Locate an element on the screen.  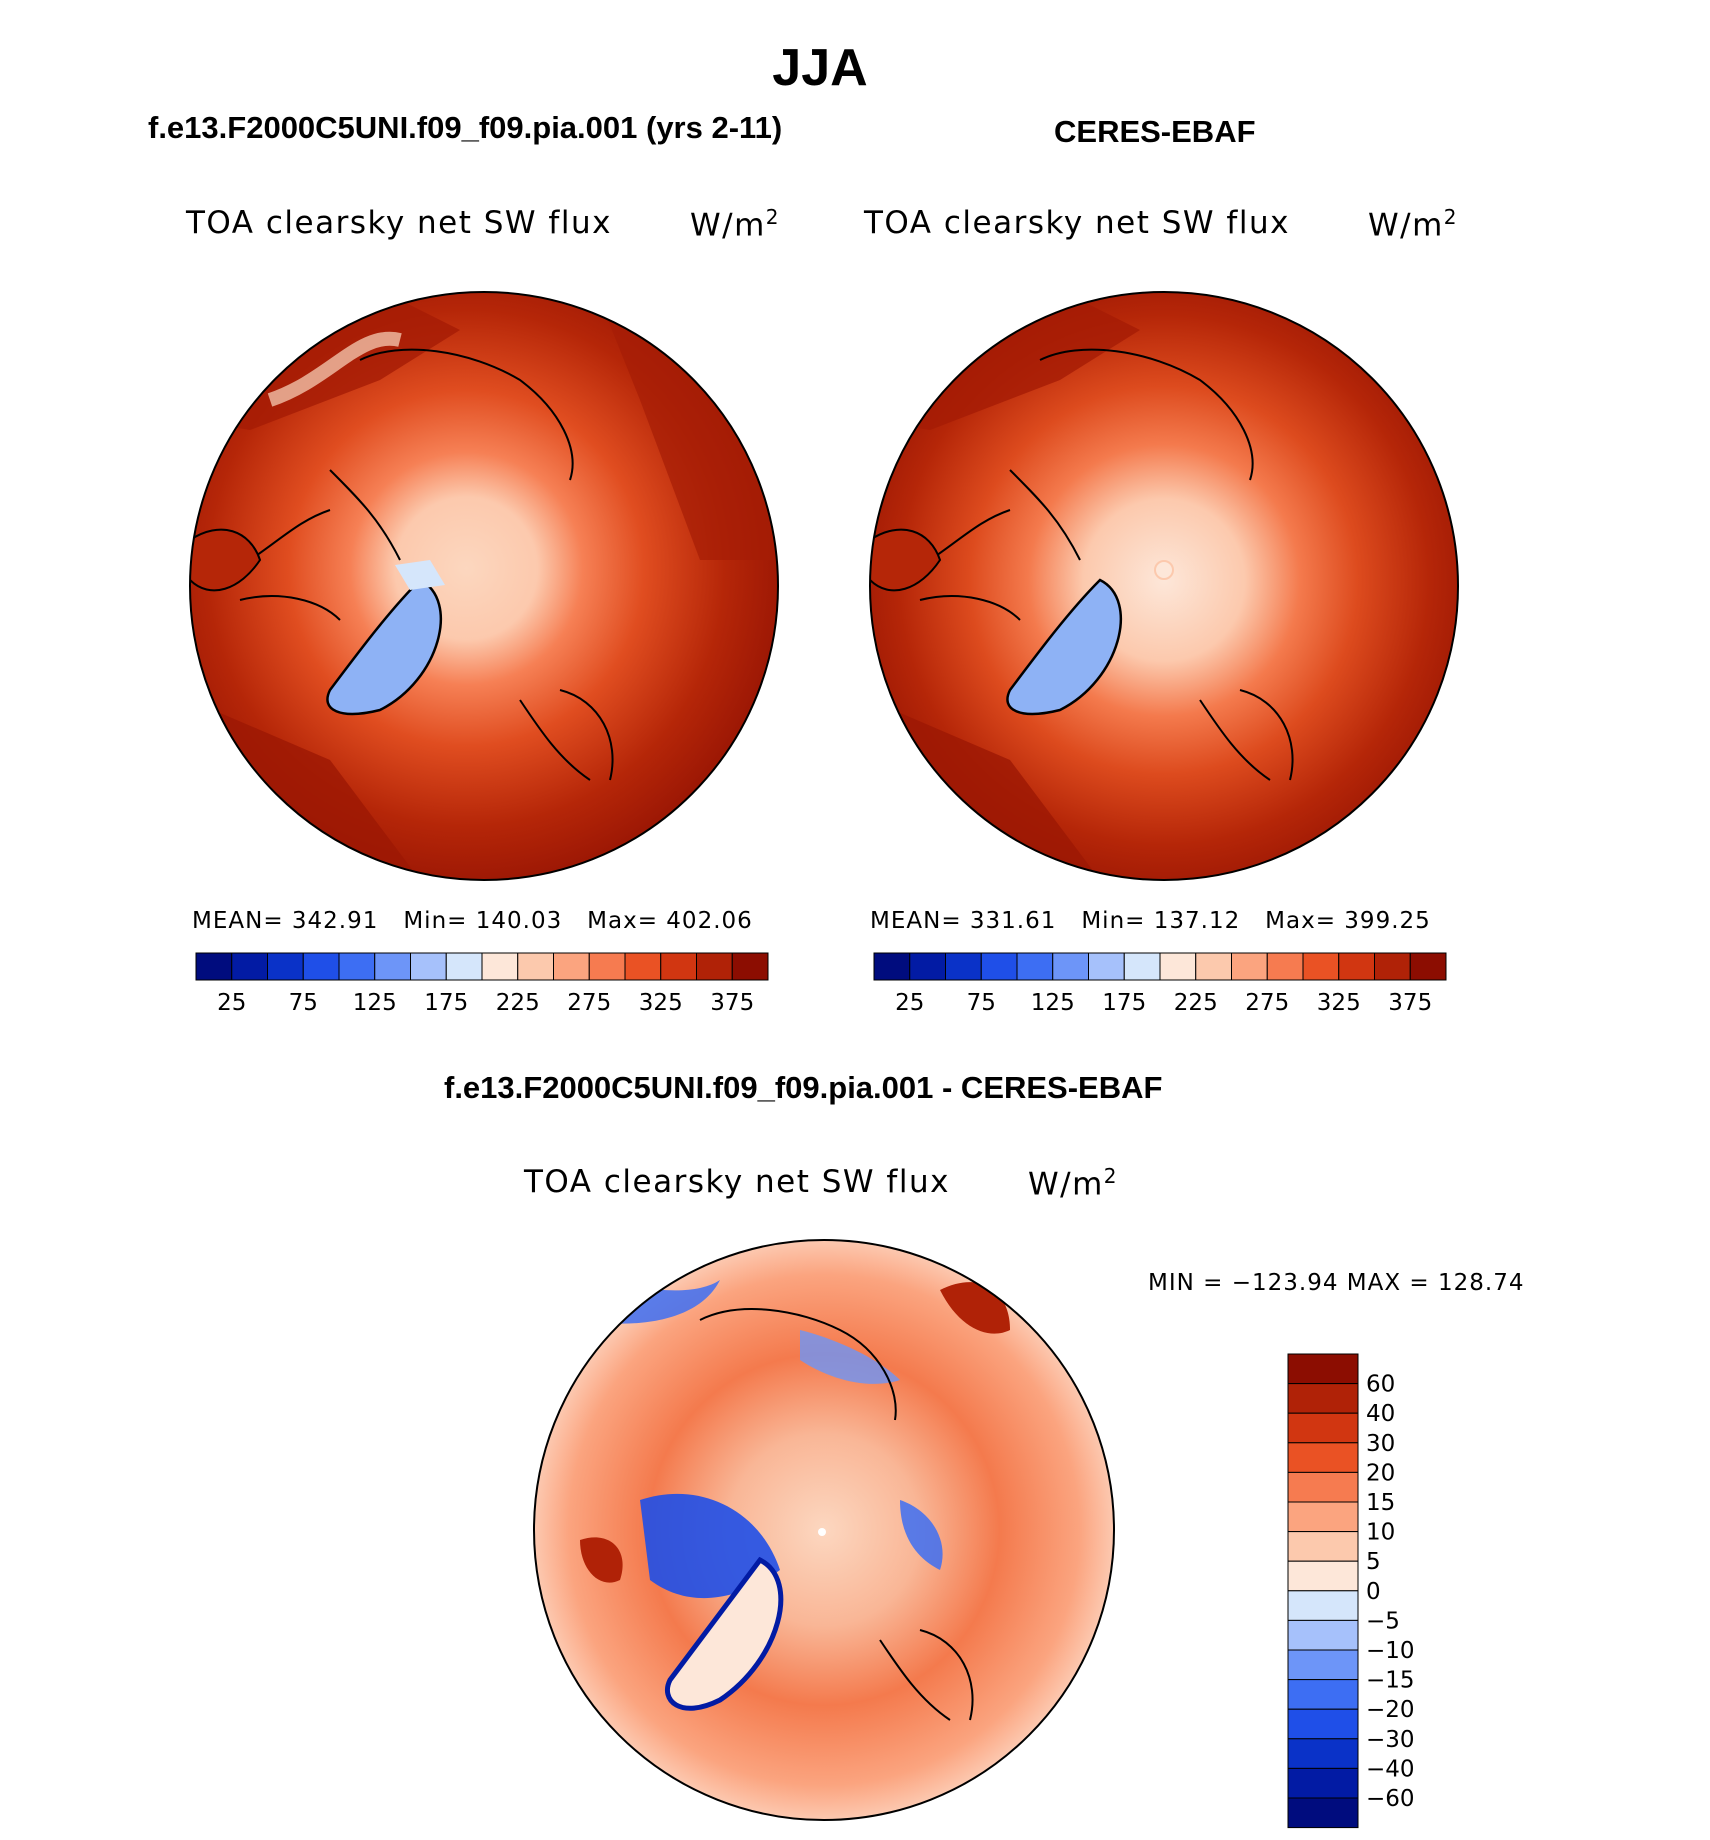
panel-obs-stats: MEAN= 331.61 Min= 137.12 Max= 399.25 is located at coordinates (1150, 921).